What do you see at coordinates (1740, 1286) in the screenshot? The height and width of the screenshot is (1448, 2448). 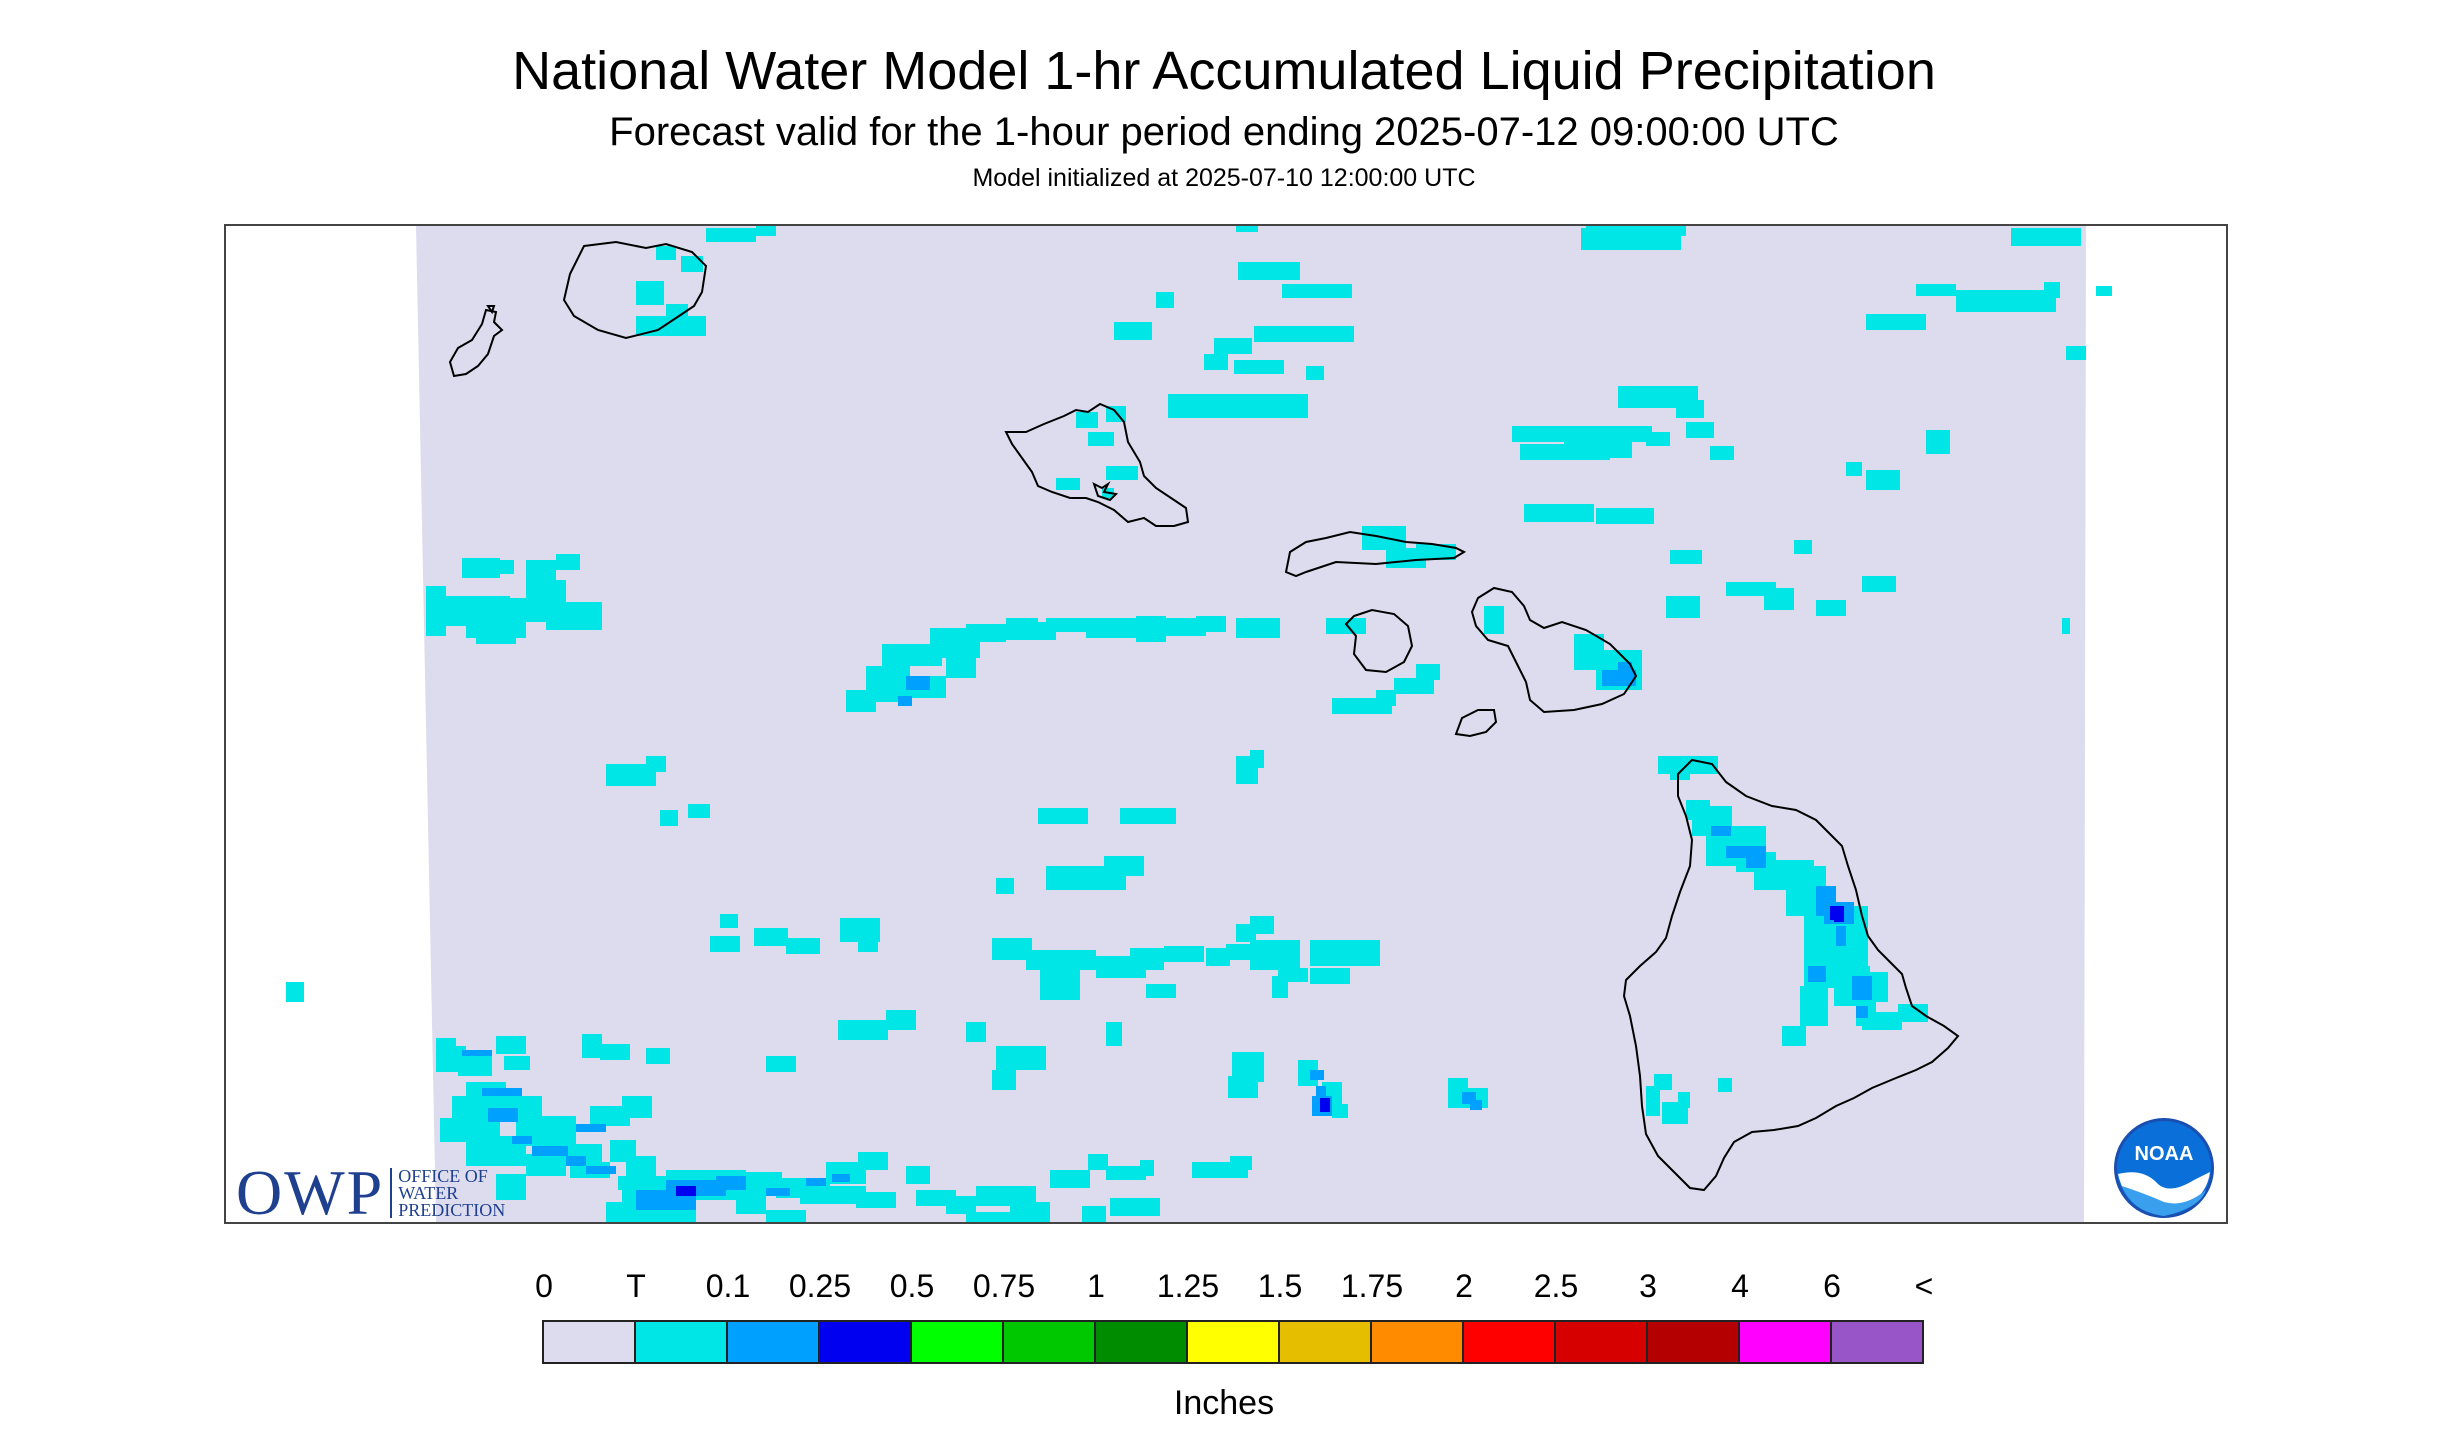 I see `legend-tick-label: 4` at bounding box center [1740, 1286].